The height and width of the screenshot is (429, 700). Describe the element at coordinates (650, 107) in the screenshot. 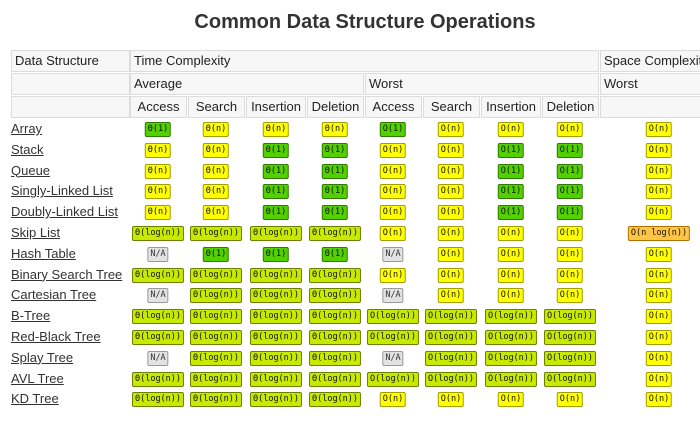

I see `header-blank-space` at that location.